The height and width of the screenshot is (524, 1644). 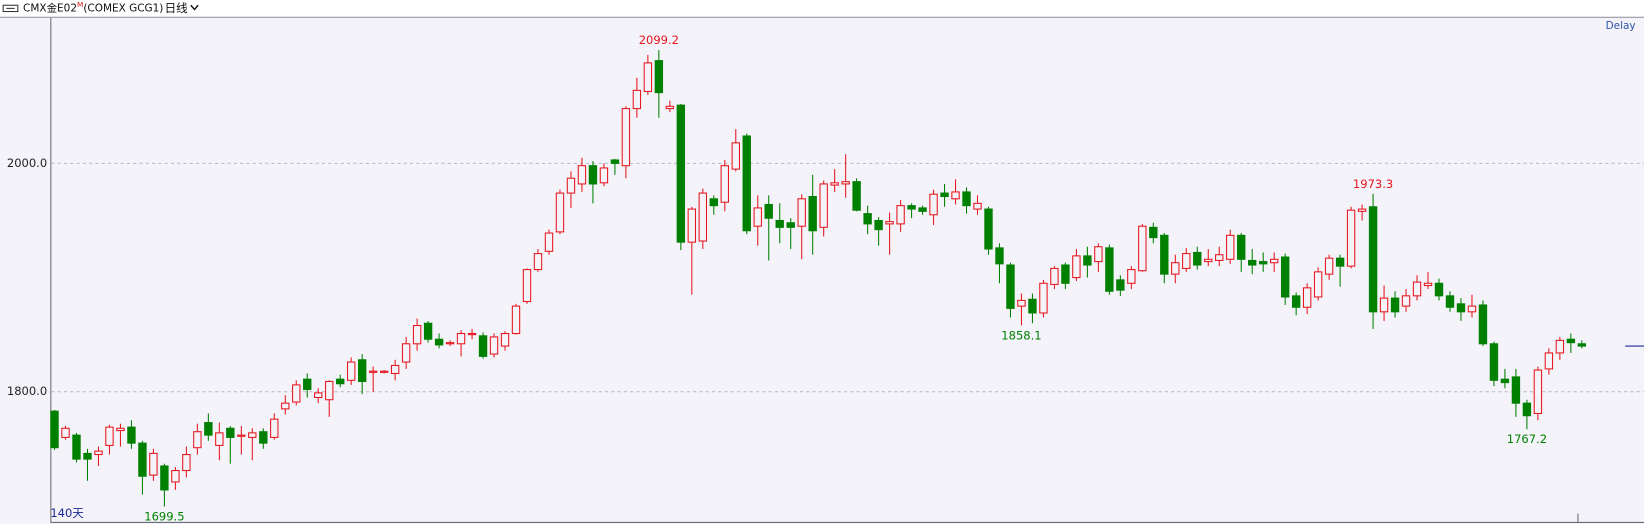 What do you see at coordinates (177, 8) in the screenshot?
I see `period-label: 日线` at bounding box center [177, 8].